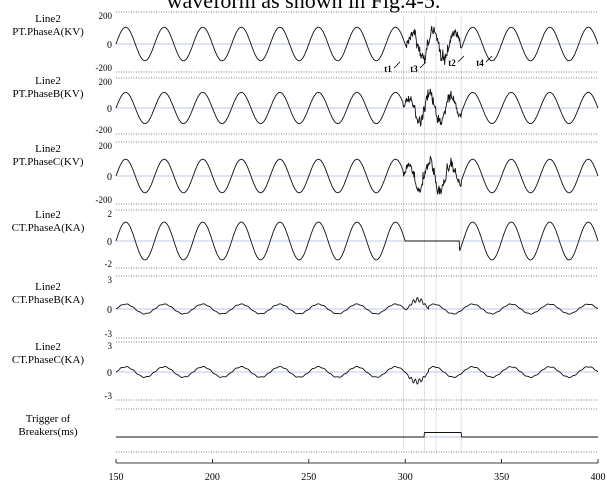 This screenshot has height=484, width=607. I want to click on event-marker-label: t1, so click(388, 69).